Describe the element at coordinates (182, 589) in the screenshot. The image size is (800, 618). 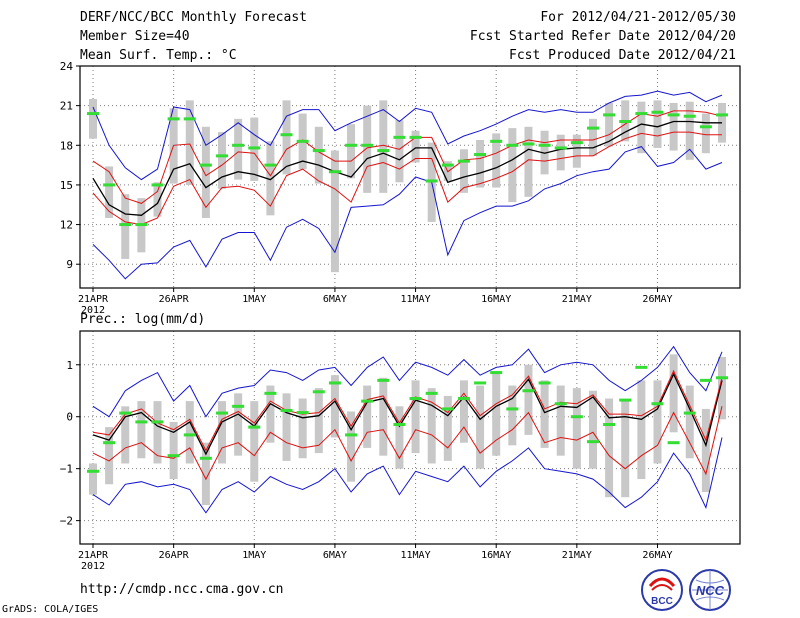
I see `footer-url: http://cmdp.ncc.cma.gov.cn` at that location.